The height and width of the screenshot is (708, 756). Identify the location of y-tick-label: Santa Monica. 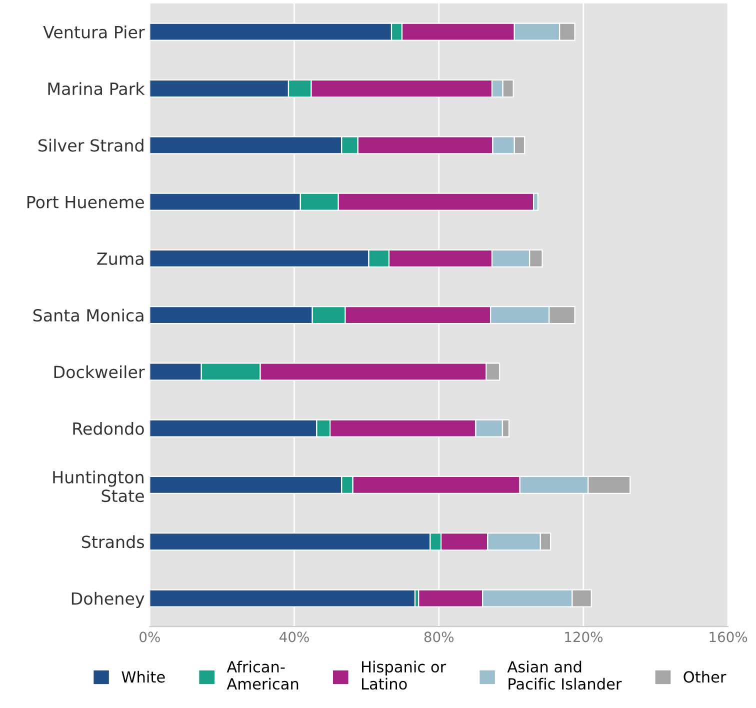
(88, 315).